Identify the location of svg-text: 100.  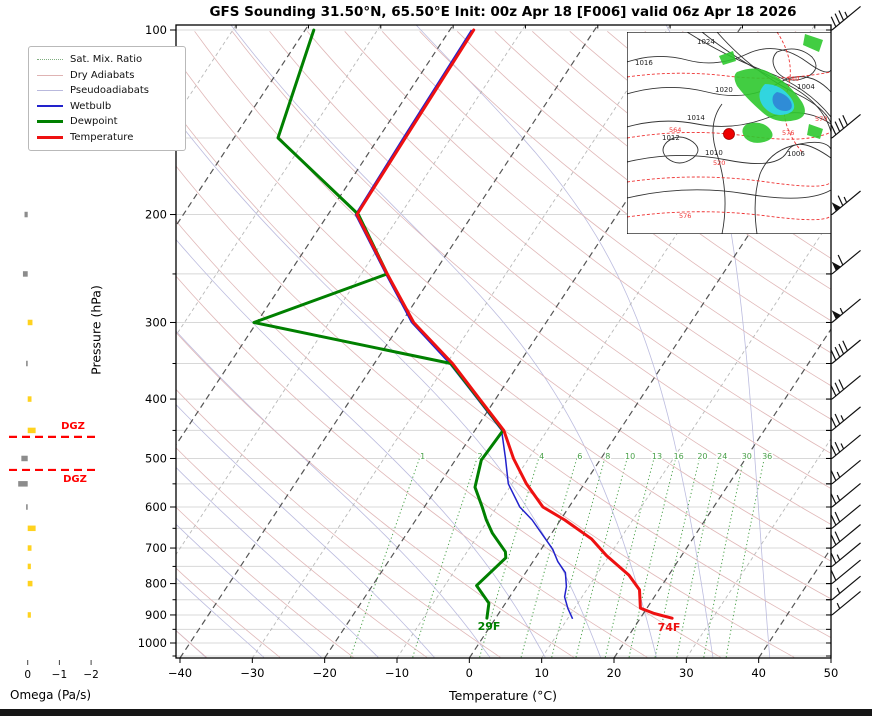
(156, 30).